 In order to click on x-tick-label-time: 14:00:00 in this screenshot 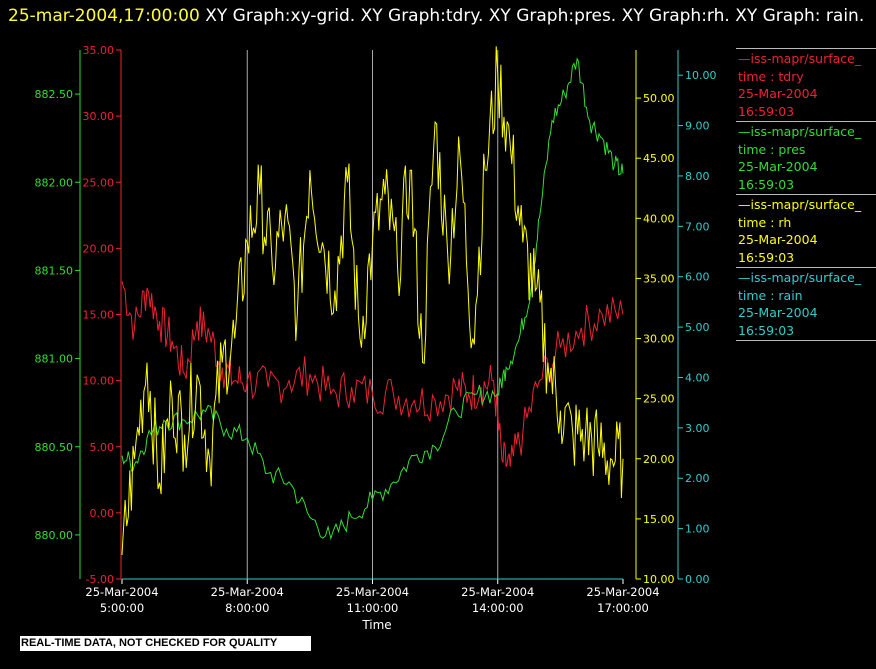, I will do `click(498, 608)`.